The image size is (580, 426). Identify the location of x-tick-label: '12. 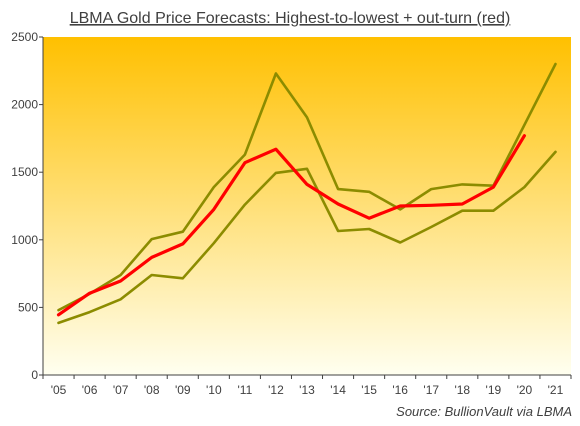
(276, 390).